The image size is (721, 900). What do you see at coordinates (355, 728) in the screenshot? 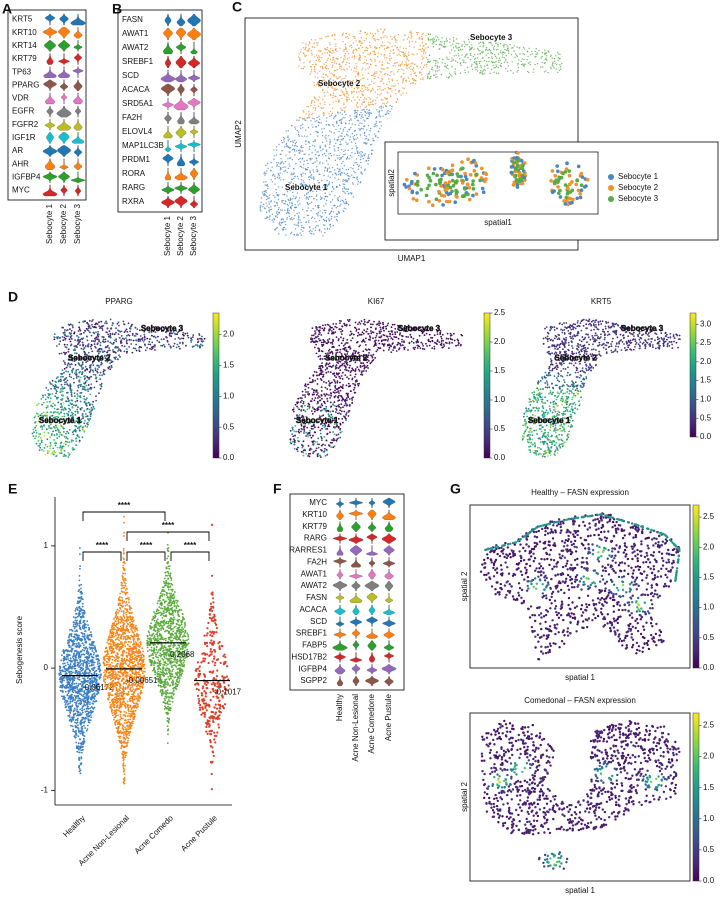
I see `group-label: Acne Non-Lesional` at bounding box center [355, 728].